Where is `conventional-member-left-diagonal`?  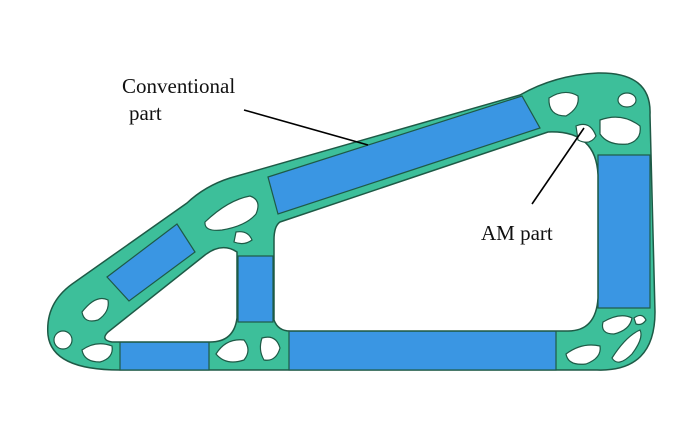 conventional-member-left-diagonal is located at coordinates (151, 262).